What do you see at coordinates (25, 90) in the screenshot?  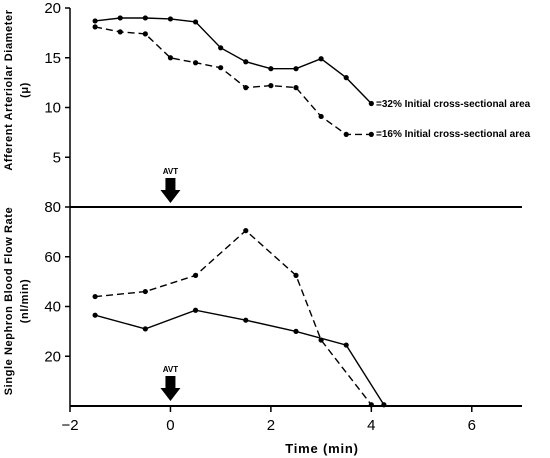 I see `top-y-axis-unit: (μ)` at bounding box center [25, 90].